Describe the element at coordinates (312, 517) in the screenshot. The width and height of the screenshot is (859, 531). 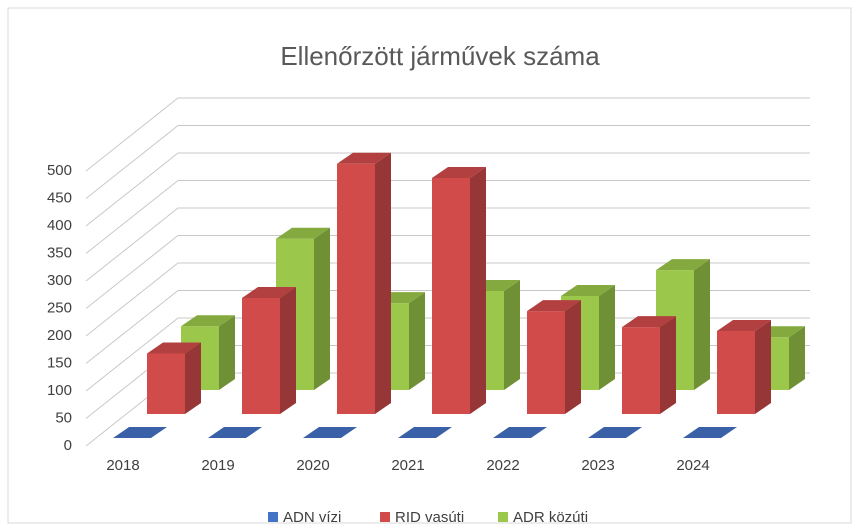
I see `legend-label: ADN vízi` at that location.